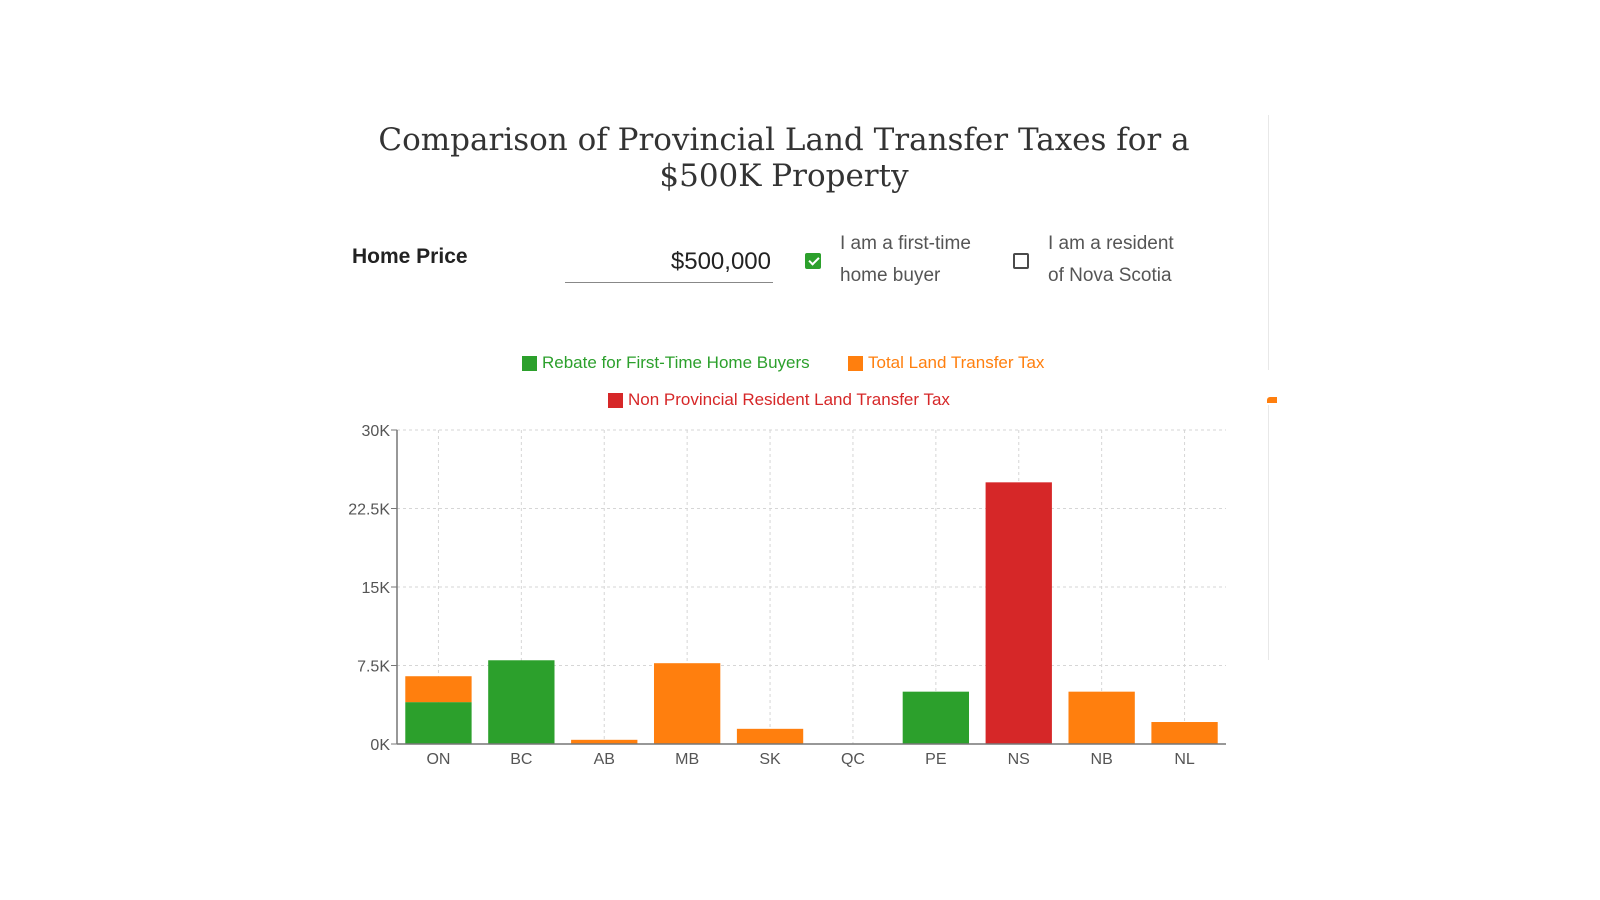  What do you see at coordinates (376, 431) in the screenshot?
I see `y-tick-label: 30K` at bounding box center [376, 431].